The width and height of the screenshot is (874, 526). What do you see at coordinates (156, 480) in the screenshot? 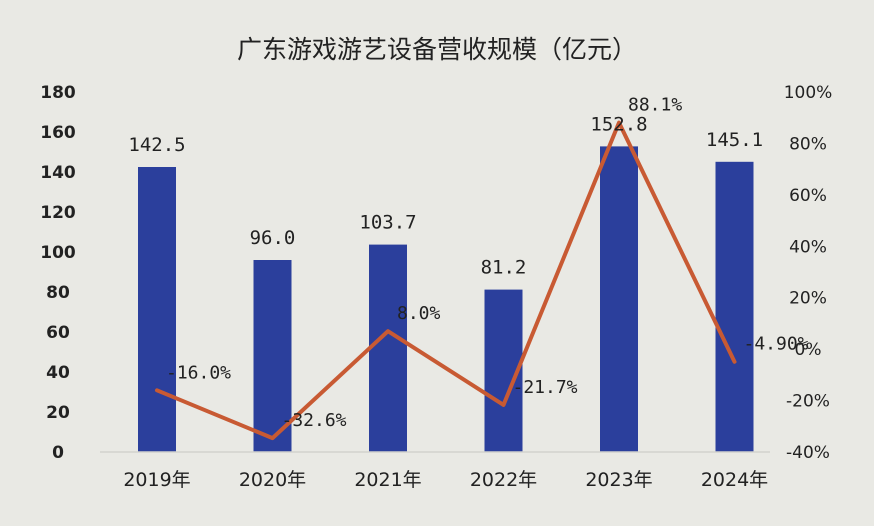
I see `x-tick-label: 2019年` at bounding box center [156, 480].